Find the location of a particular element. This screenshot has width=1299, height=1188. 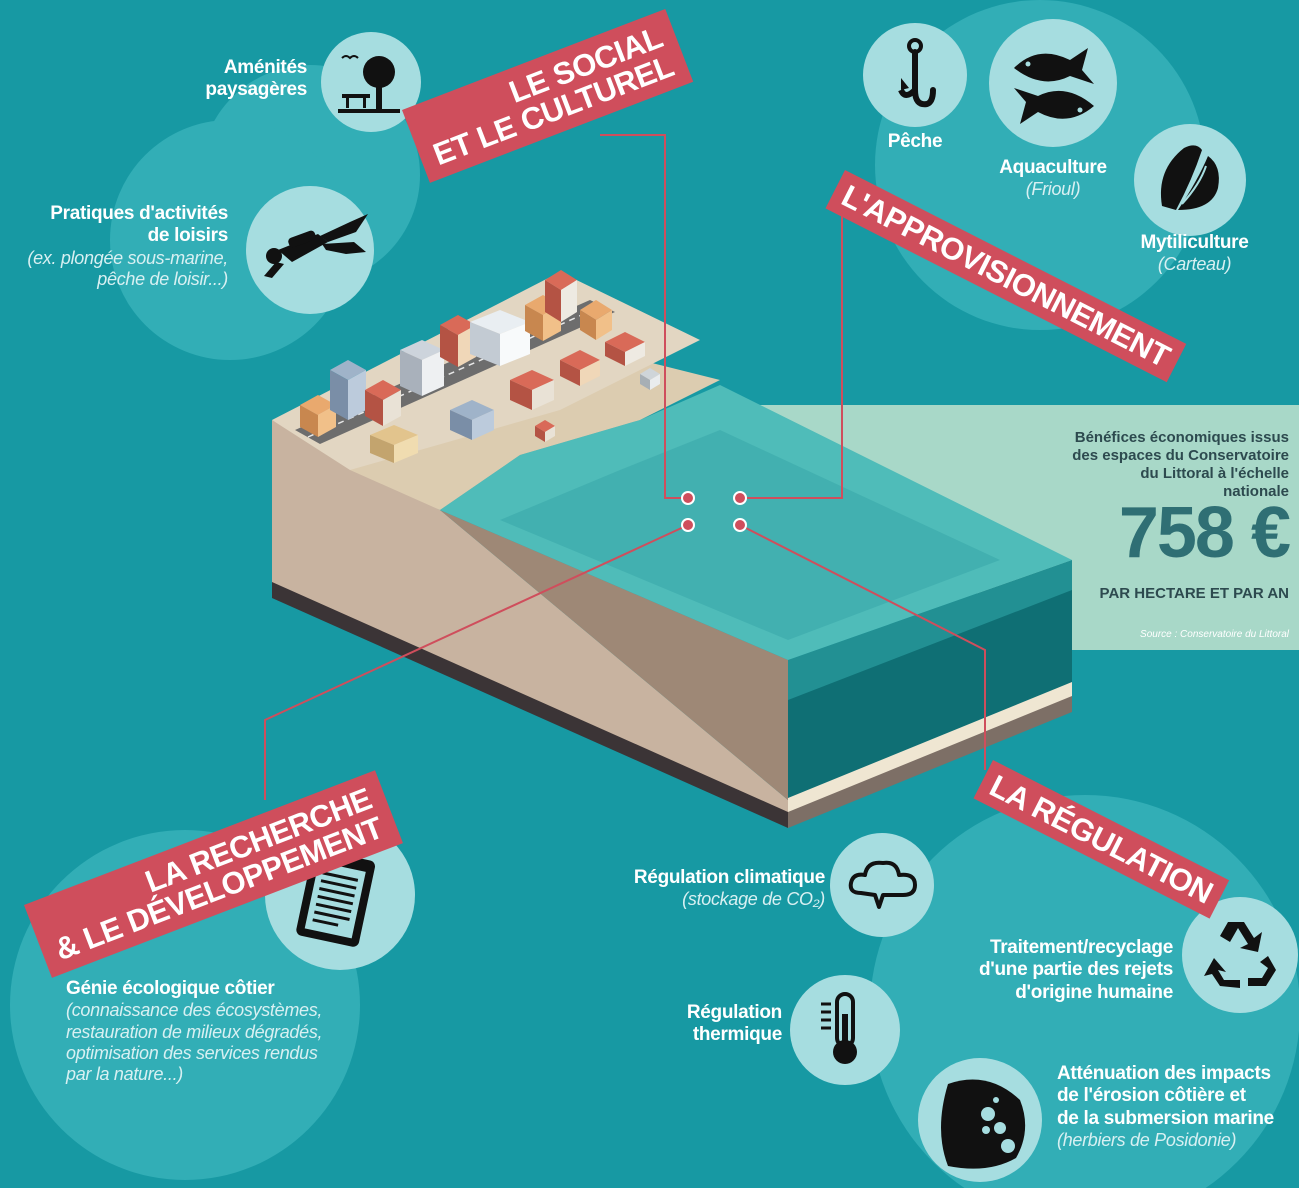

city-buildings is located at coordinates (480, 366).